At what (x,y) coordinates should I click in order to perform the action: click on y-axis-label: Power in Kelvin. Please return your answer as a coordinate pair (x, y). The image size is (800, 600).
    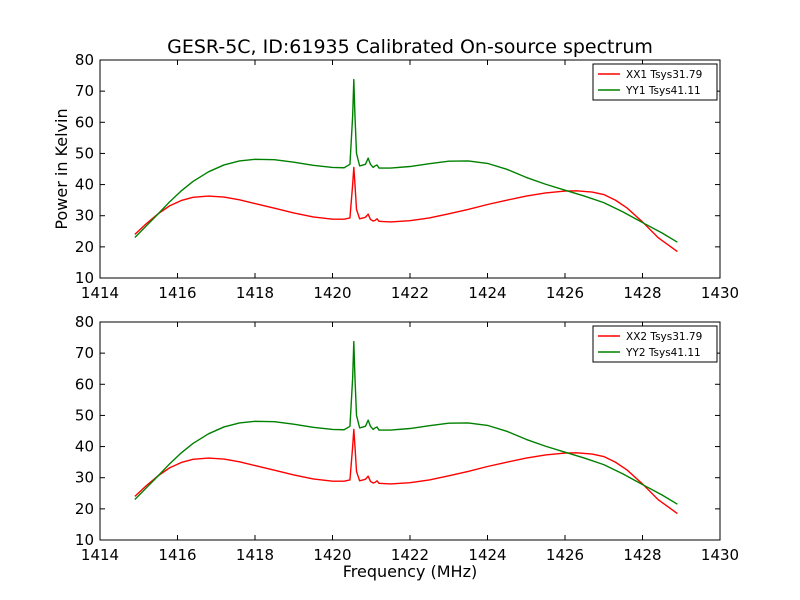
    Looking at the image, I should click on (61, 168).